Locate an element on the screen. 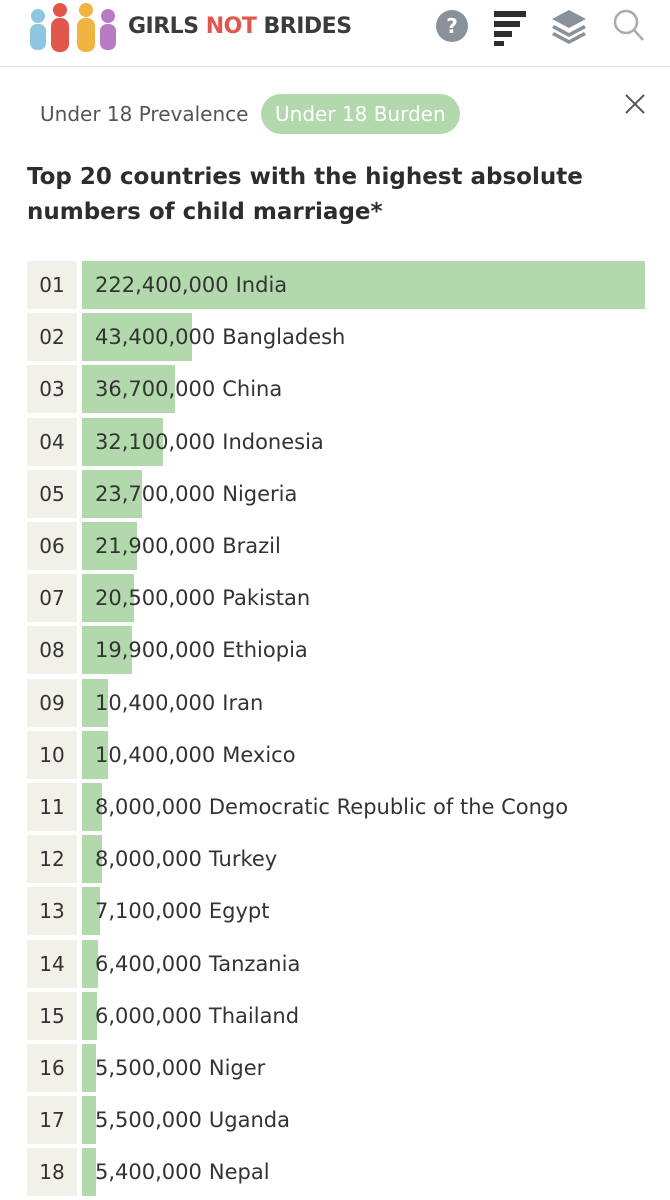 Image resolution: width=670 pixels, height=1200 pixels. rank-label: 11 is located at coordinates (52, 807).